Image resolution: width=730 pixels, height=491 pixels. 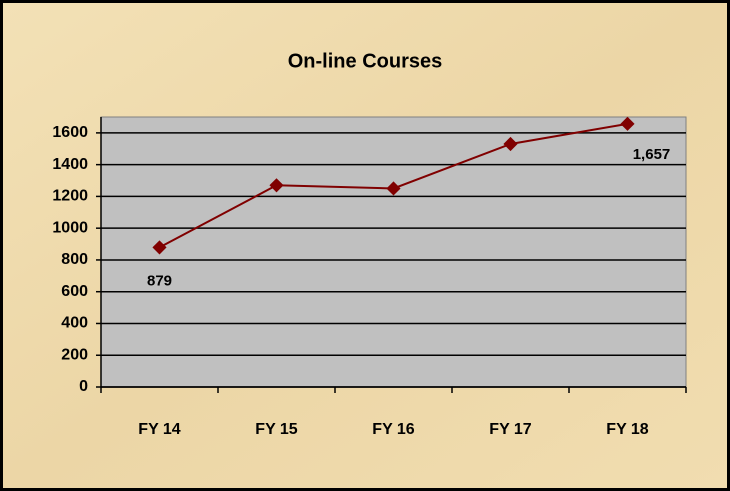 I want to click on x-tick-label: FY 14, so click(x=159, y=429).